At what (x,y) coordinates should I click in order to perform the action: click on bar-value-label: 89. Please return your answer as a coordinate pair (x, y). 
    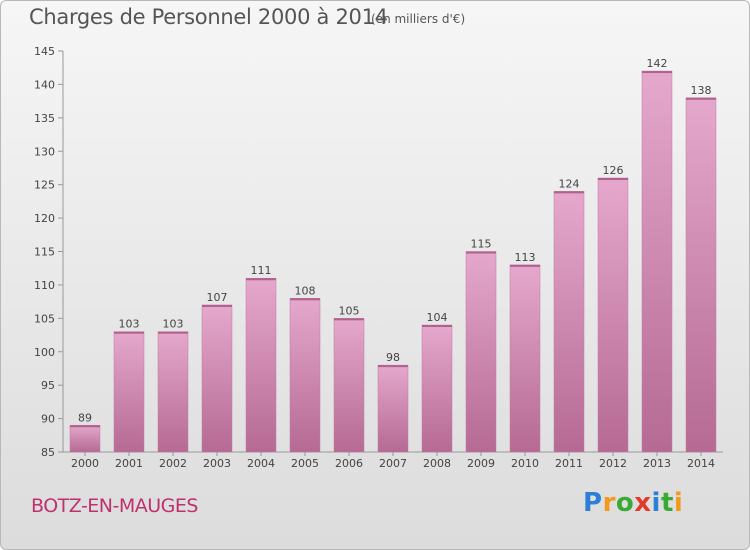
    Looking at the image, I should click on (85, 417).